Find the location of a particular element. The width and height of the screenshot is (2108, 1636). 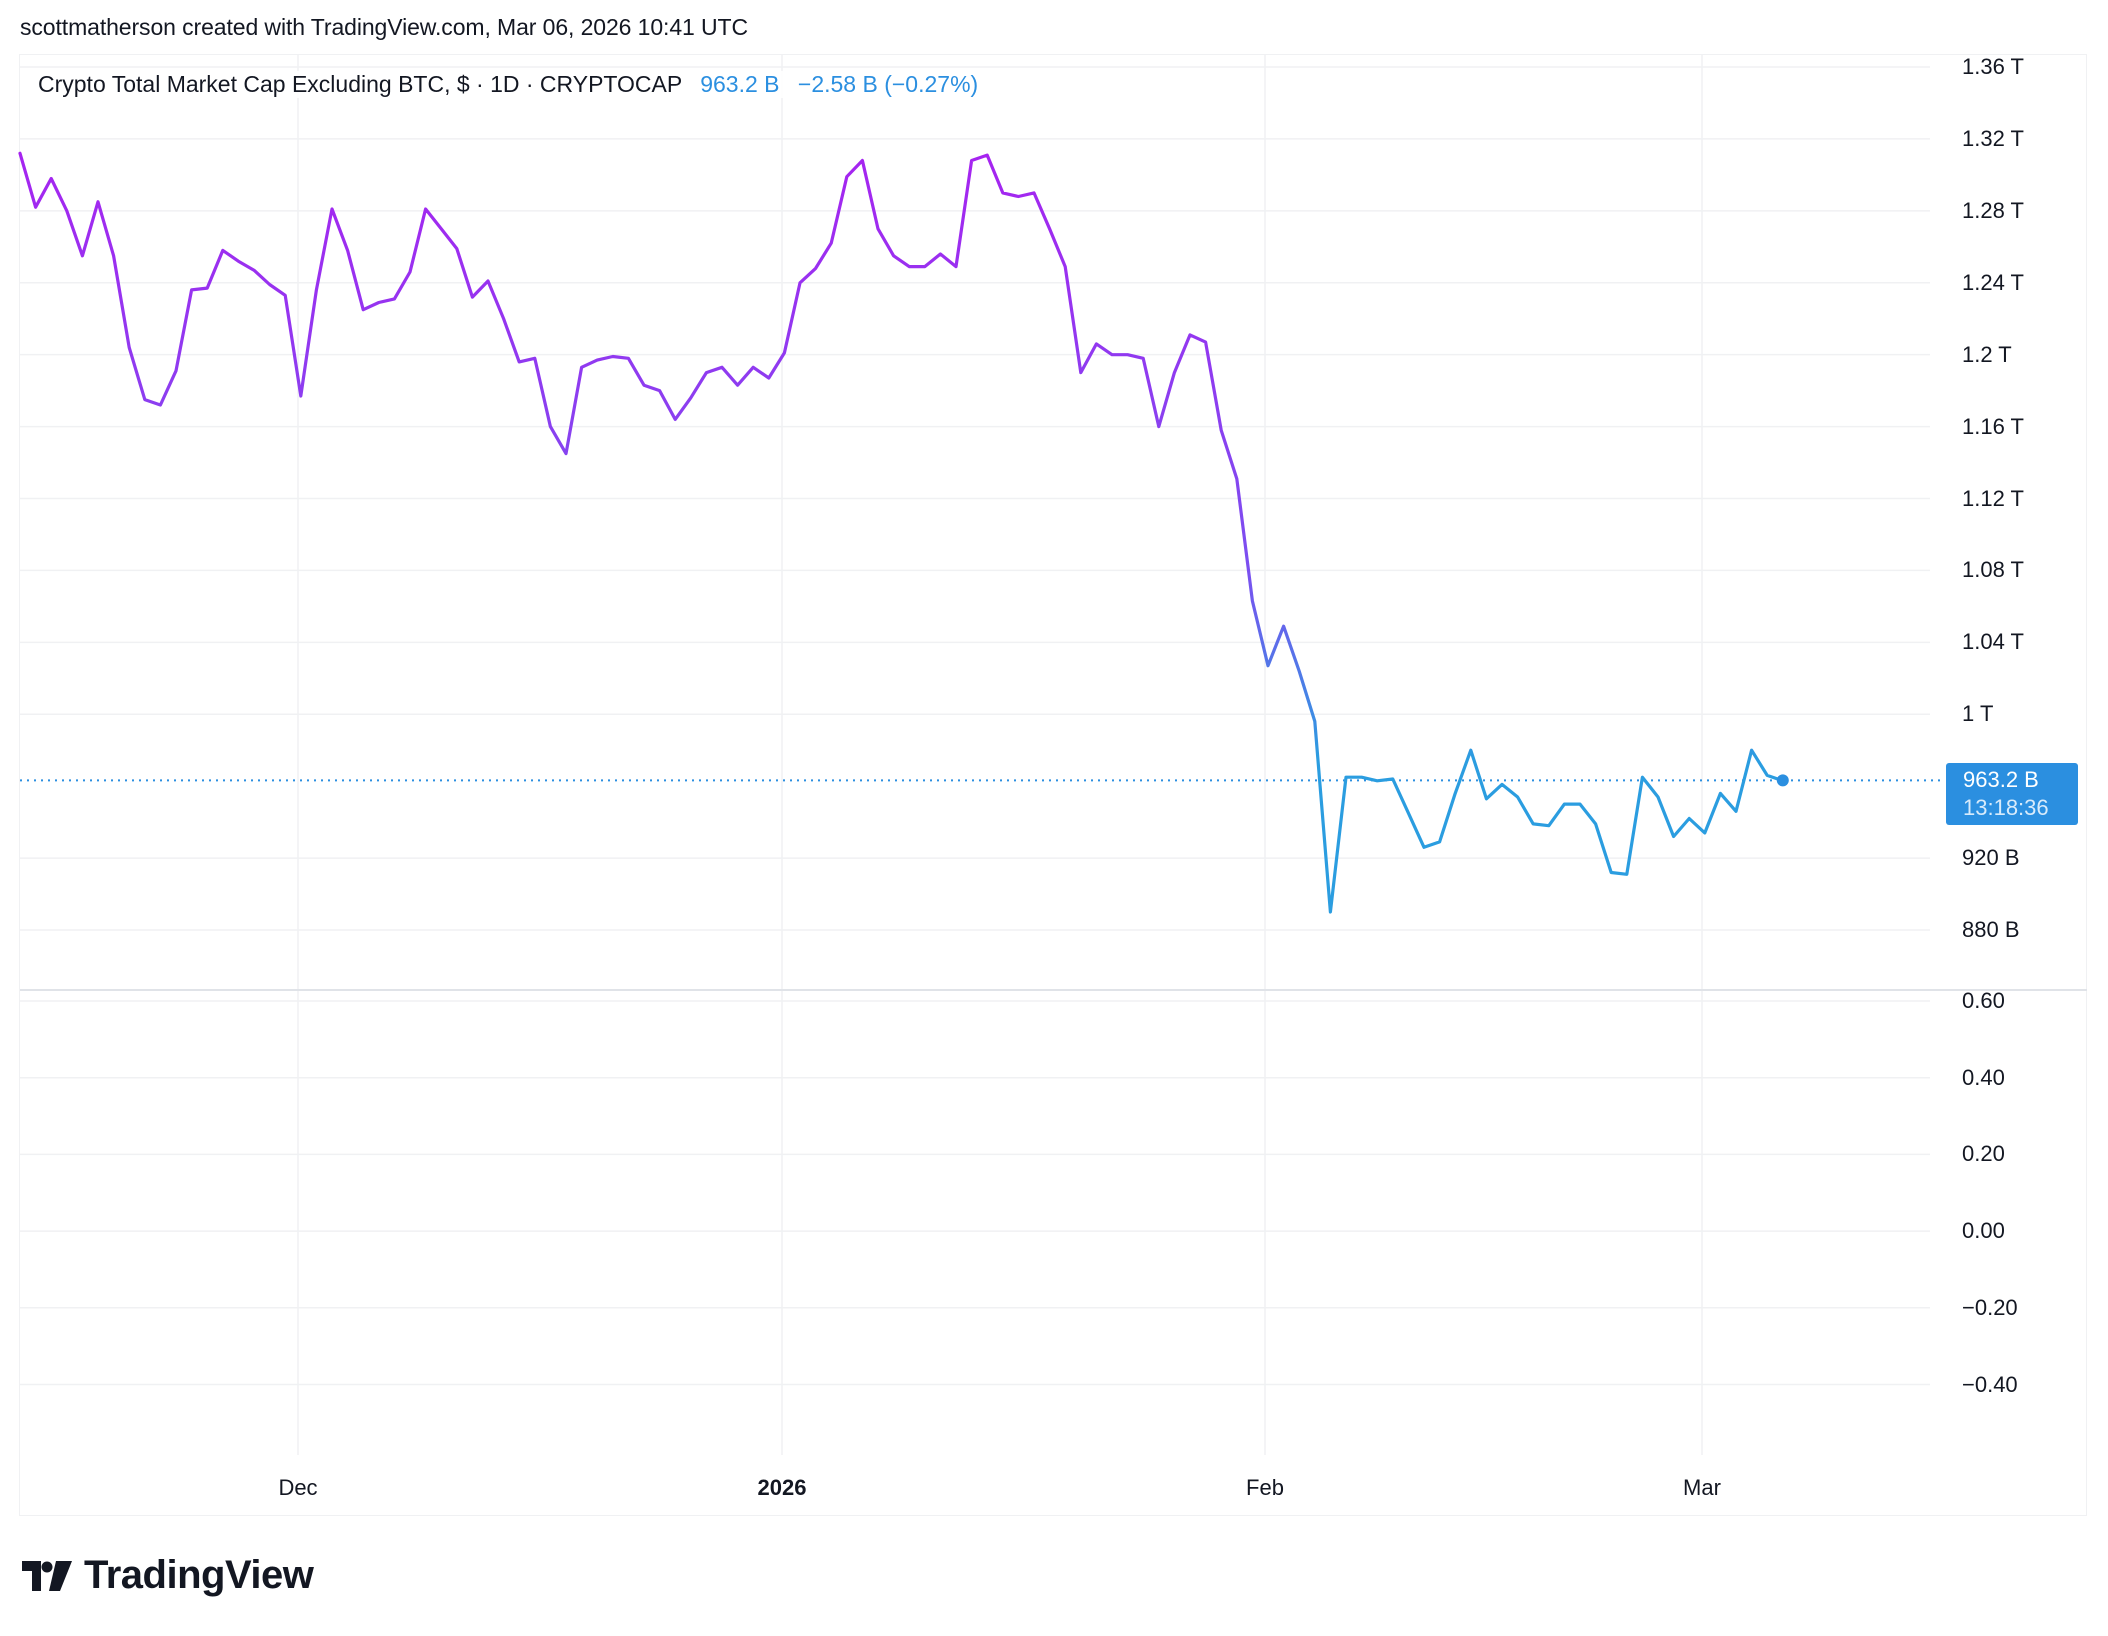

price-change: −2.58 B (−0.27%) is located at coordinates (888, 84).